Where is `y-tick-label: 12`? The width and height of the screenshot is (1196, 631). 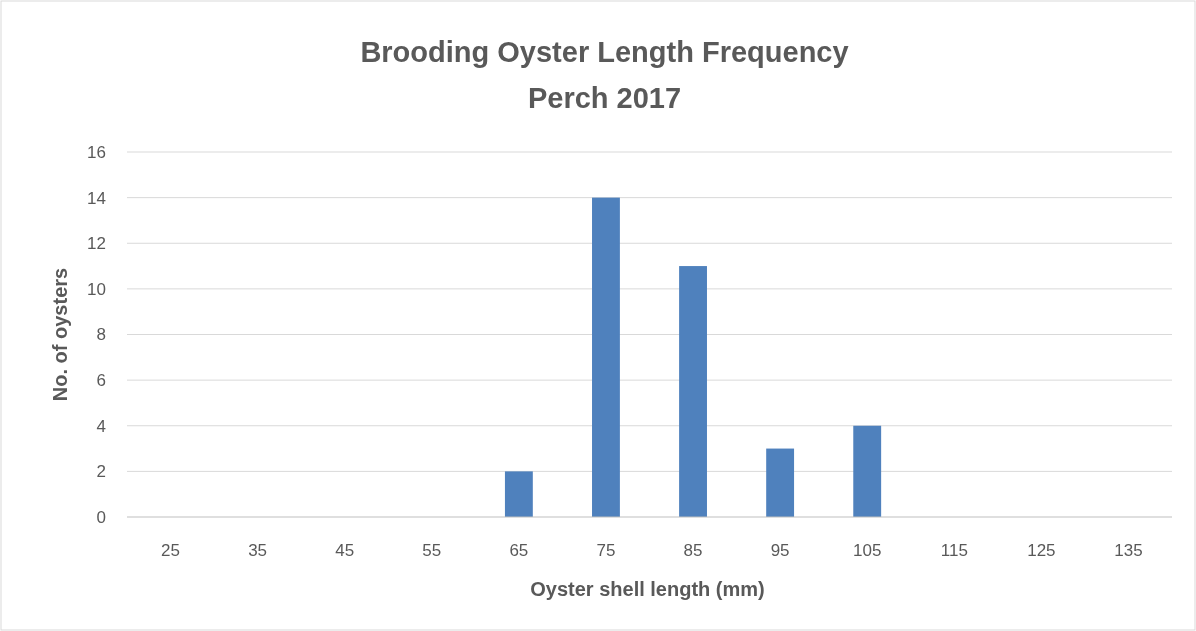
y-tick-label: 12 is located at coordinates (96, 244).